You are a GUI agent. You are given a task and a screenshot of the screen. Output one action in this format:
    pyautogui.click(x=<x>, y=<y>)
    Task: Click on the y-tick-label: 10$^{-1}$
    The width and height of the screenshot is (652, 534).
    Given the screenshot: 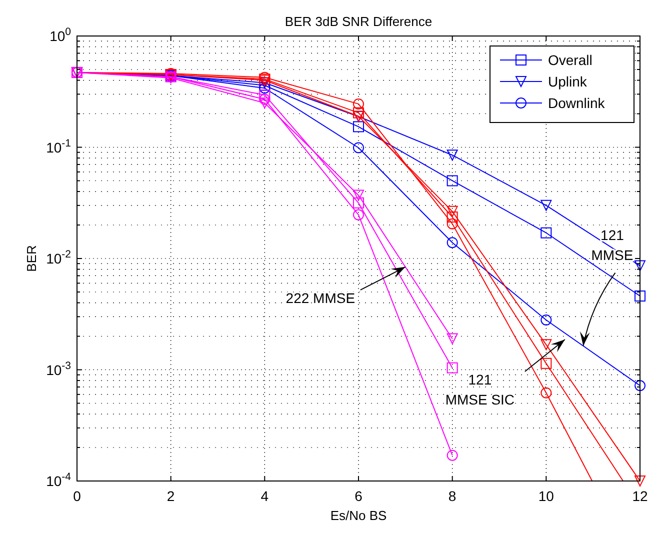 What is the action you would take?
    pyautogui.click(x=59, y=146)
    